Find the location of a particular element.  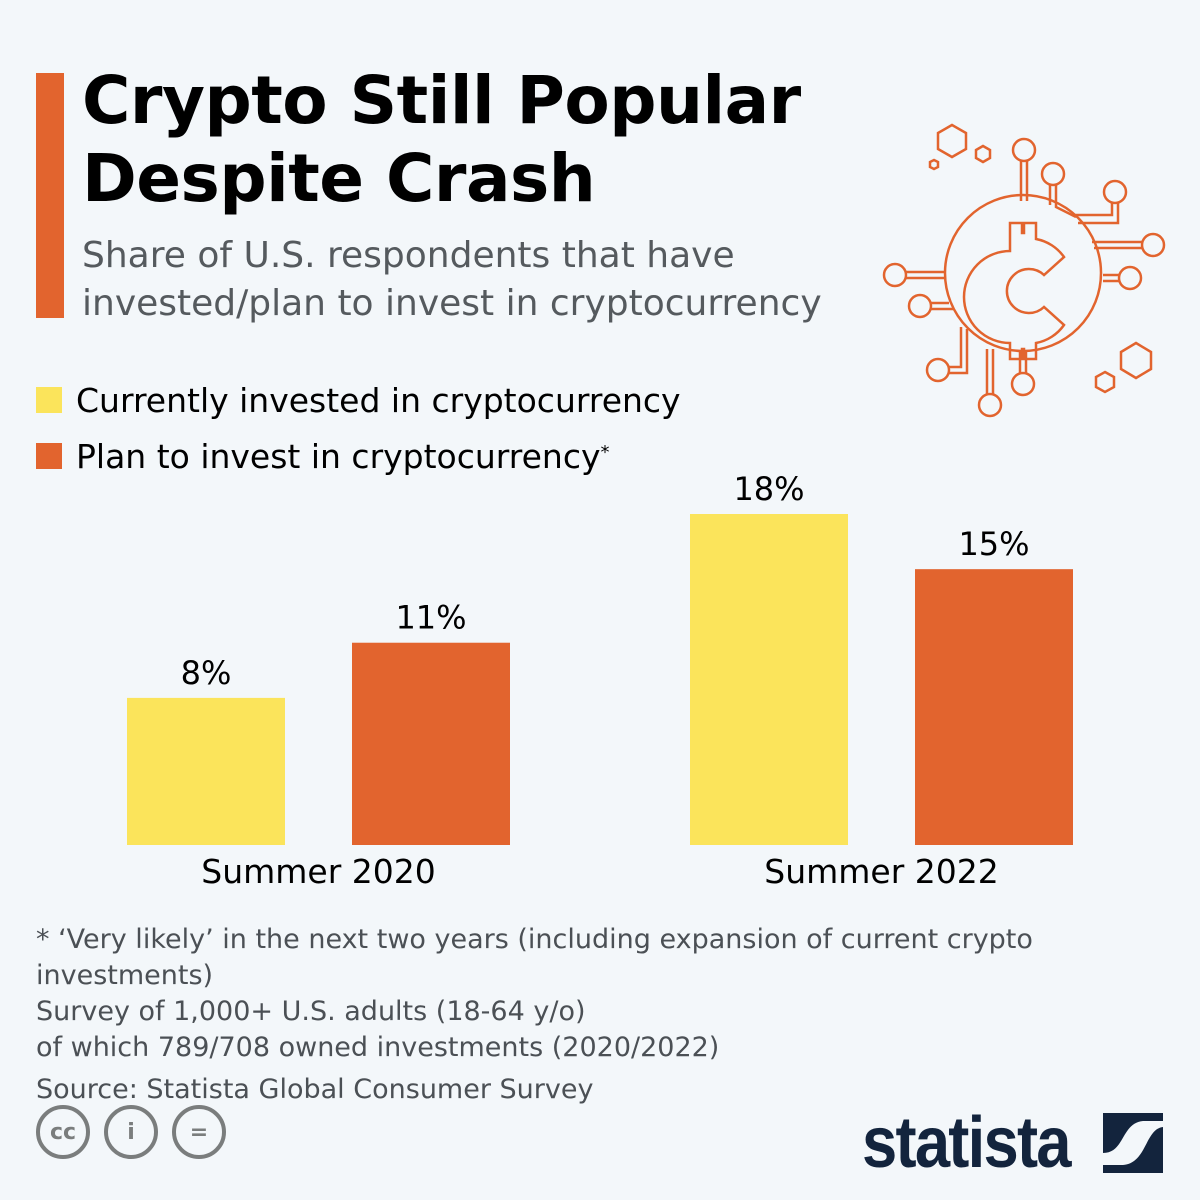

page-title: Crypto Still Popular Despite Crash is located at coordinates (441, 139).